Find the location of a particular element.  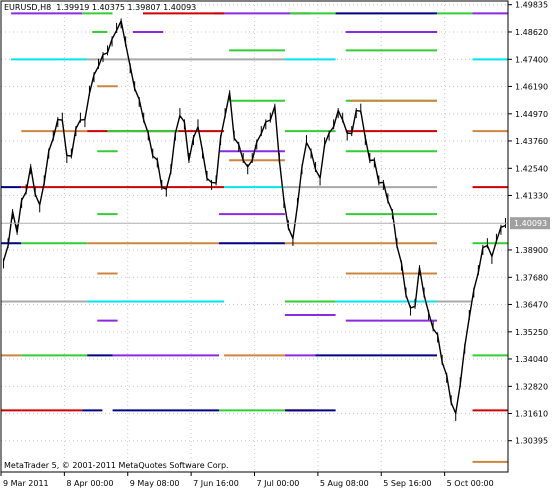

y-tick-label: 1.37680 is located at coordinates (531, 277).